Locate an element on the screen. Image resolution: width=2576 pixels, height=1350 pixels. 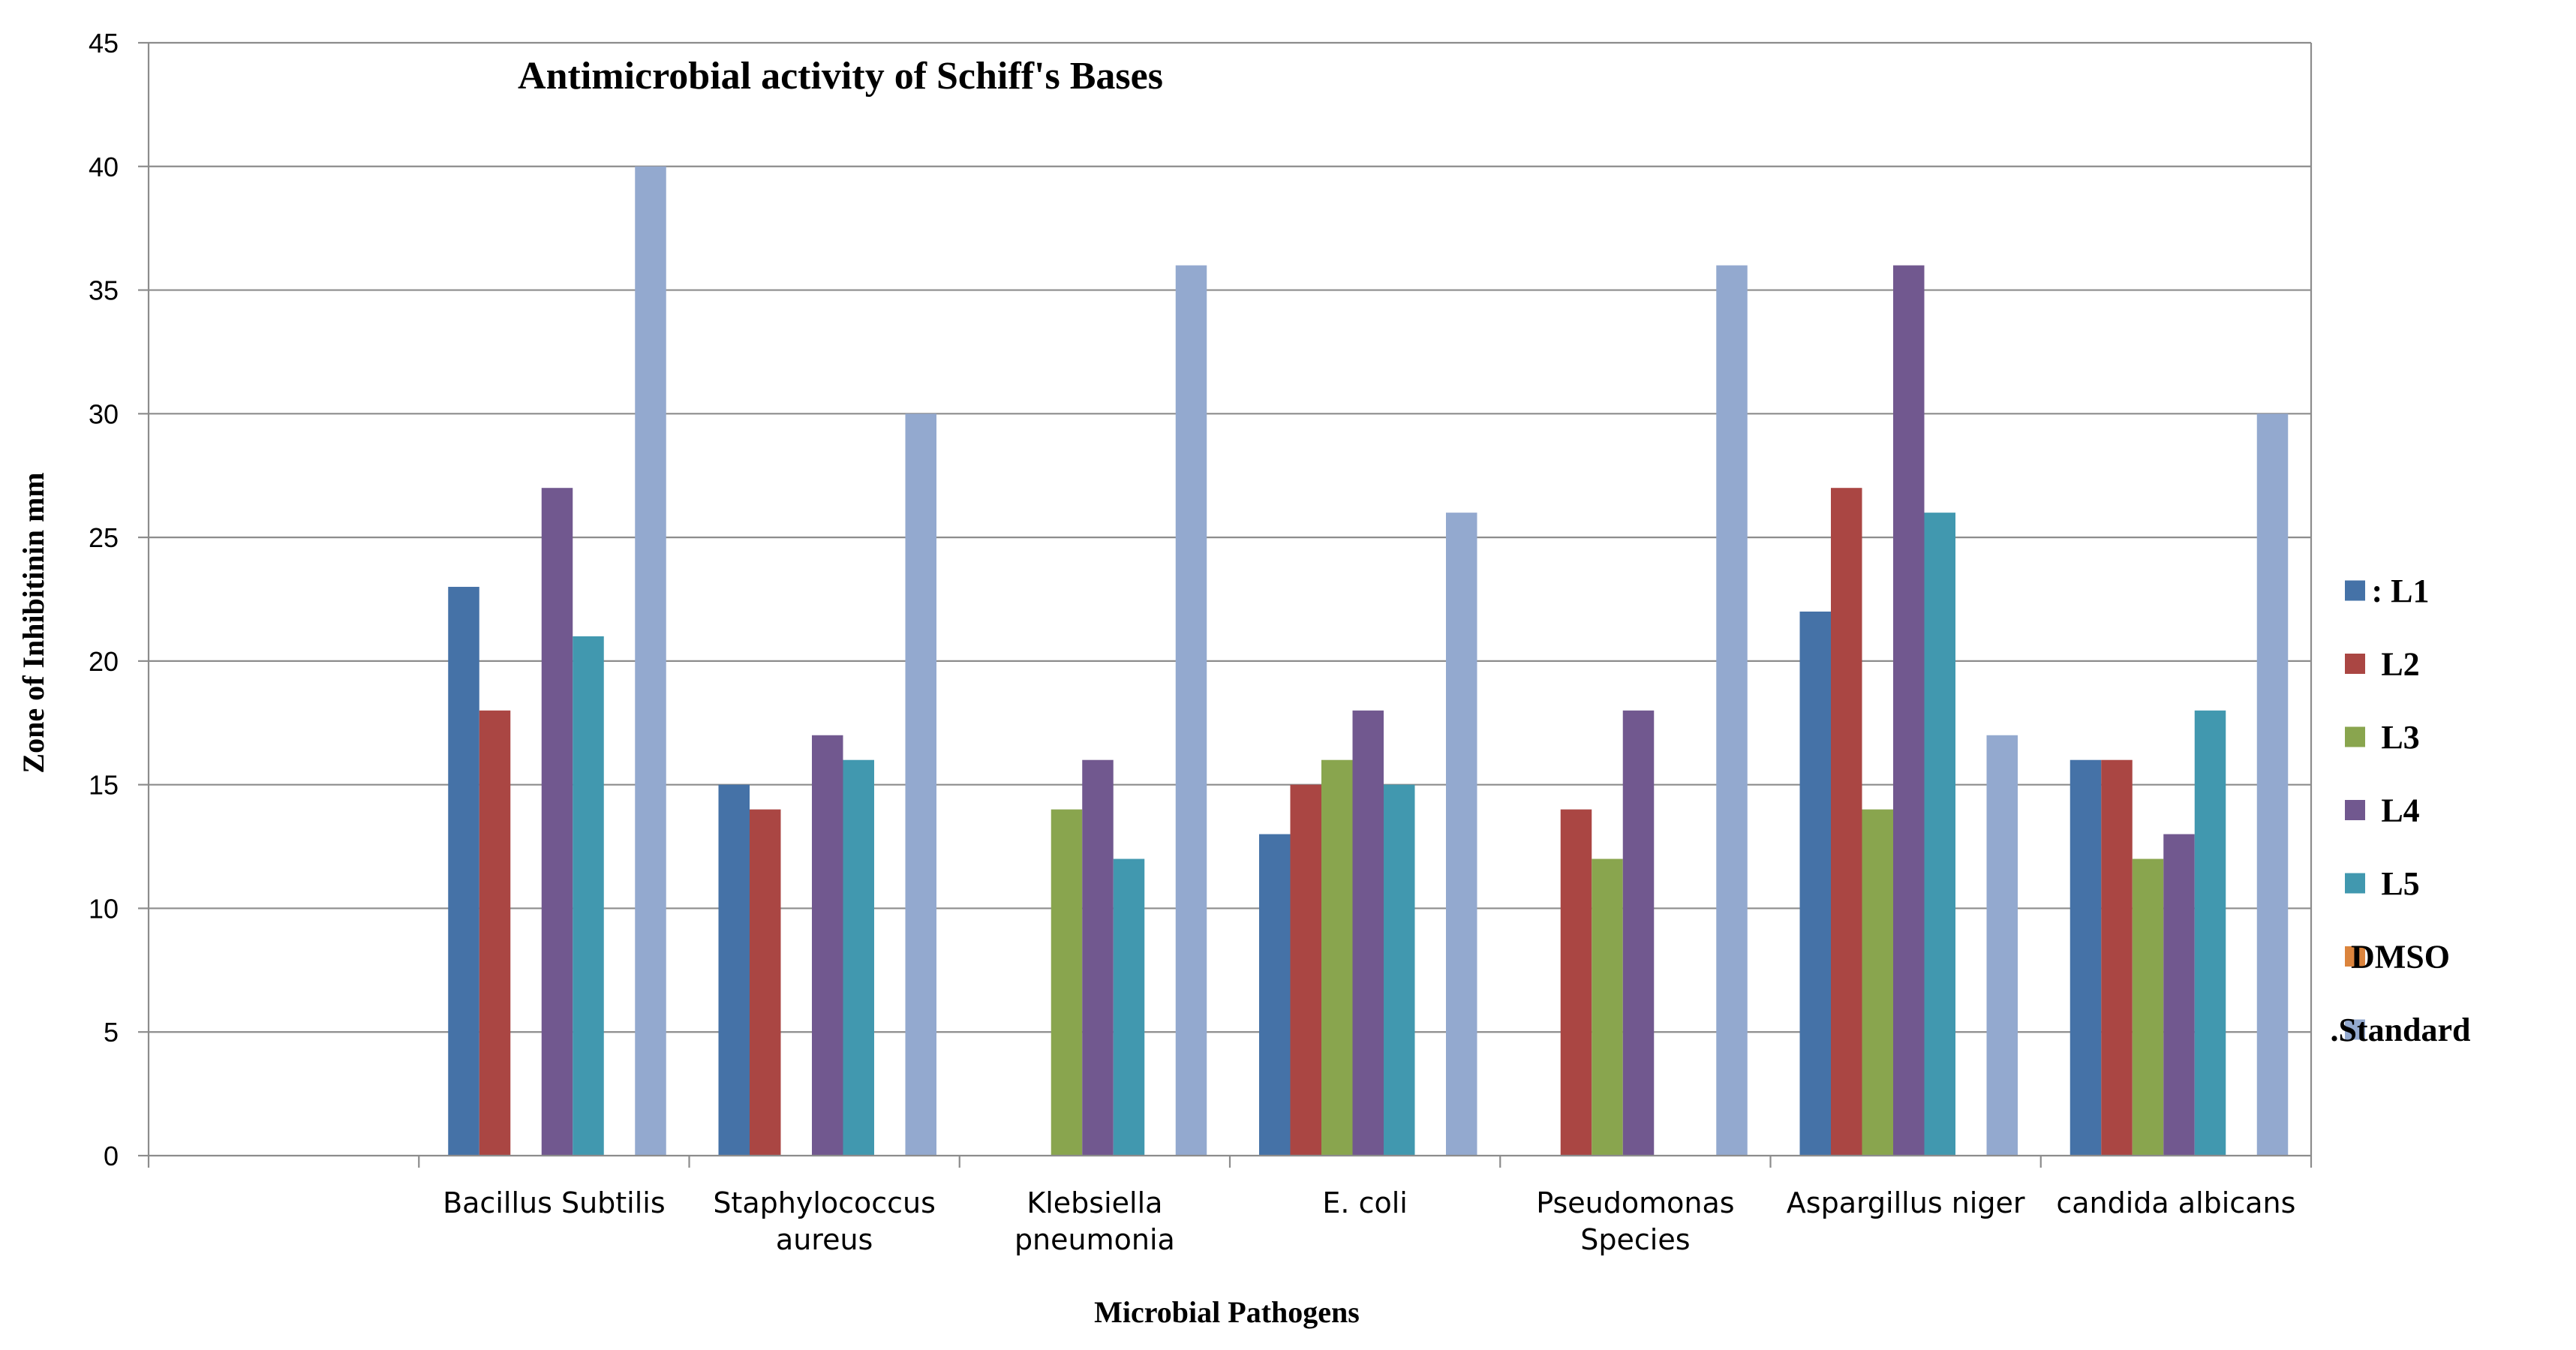
y-tick-label: 5 is located at coordinates (111, 1032).